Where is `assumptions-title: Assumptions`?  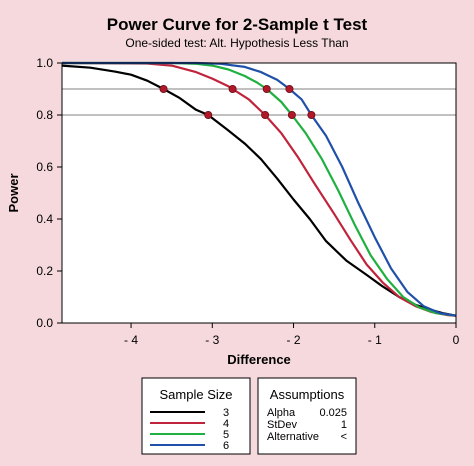 assumptions-title: Assumptions is located at coordinates (307, 394).